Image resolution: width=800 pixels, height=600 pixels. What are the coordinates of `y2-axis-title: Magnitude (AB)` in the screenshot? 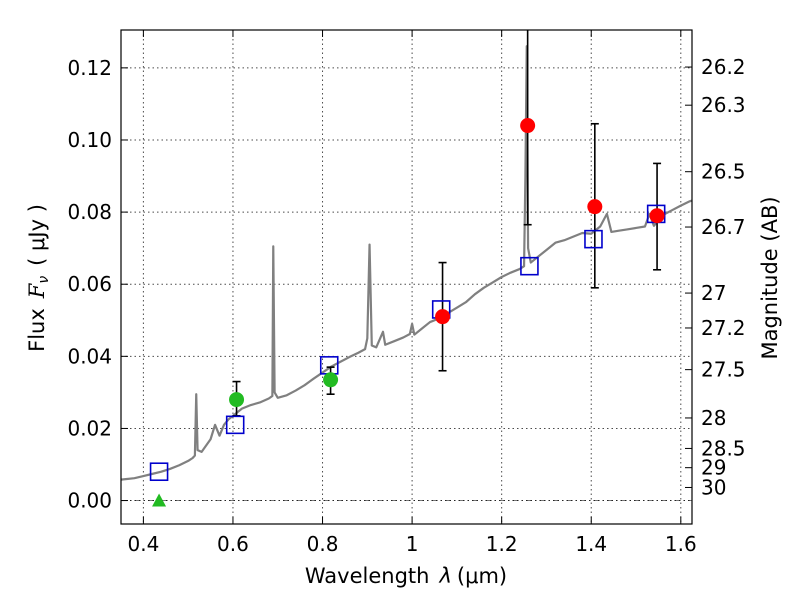 It's located at (770, 277).